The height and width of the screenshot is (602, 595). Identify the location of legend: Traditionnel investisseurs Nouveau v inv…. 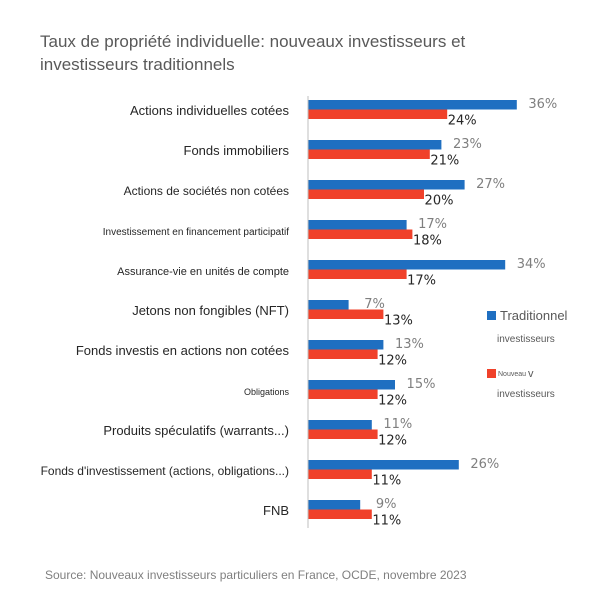
(527, 354).